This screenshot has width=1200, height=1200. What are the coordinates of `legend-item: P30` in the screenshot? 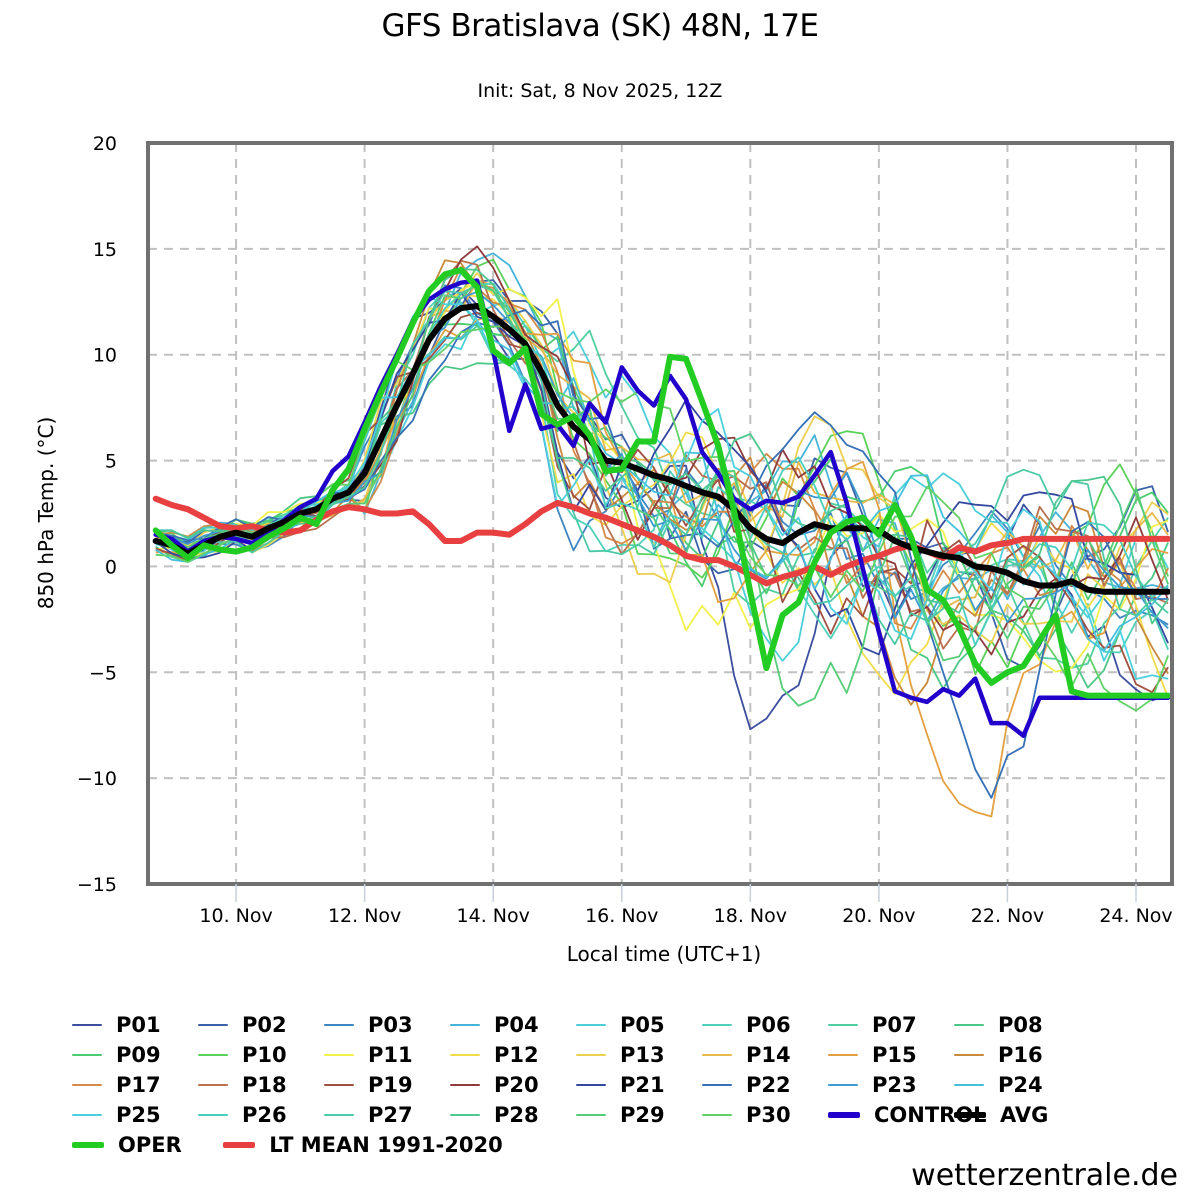 It's located at (746, 1115).